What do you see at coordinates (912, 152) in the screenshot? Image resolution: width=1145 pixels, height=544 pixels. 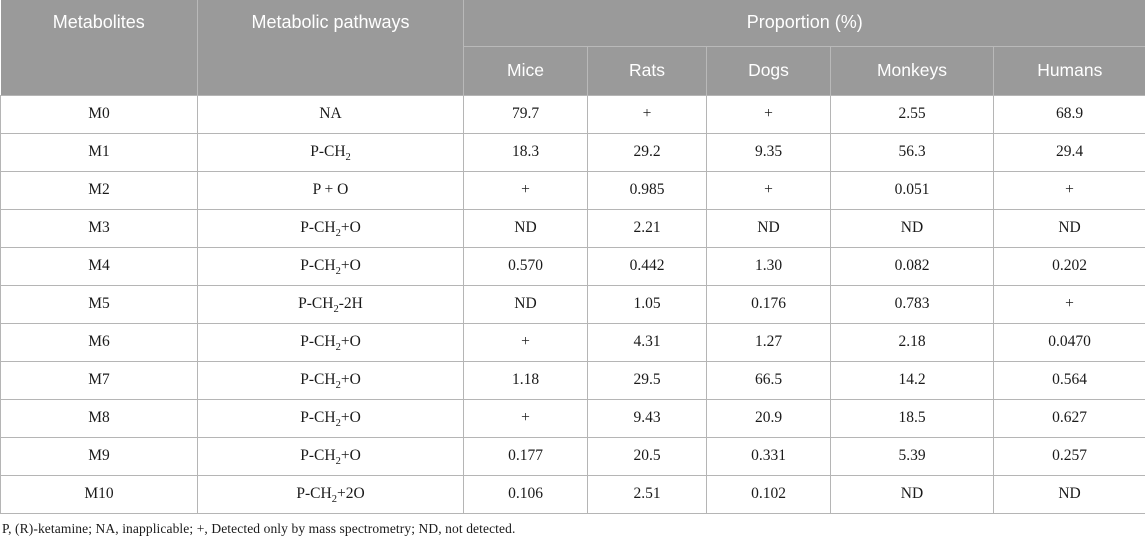 I see `proportion-cell: 56.3` at bounding box center [912, 152].